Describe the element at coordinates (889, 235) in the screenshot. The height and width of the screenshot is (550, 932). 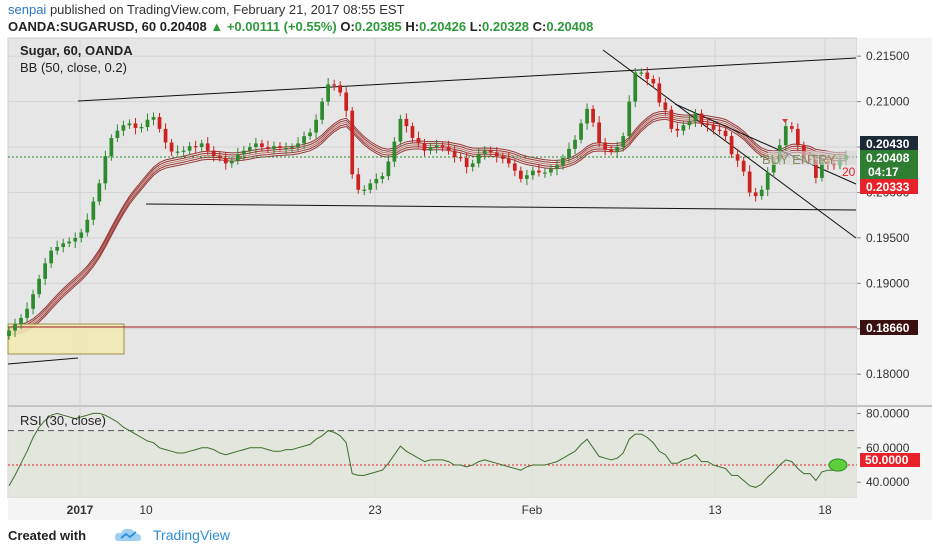
I see `price-labels: 0.20430 0.20408 04:17 0.20333 0.18660` at that location.